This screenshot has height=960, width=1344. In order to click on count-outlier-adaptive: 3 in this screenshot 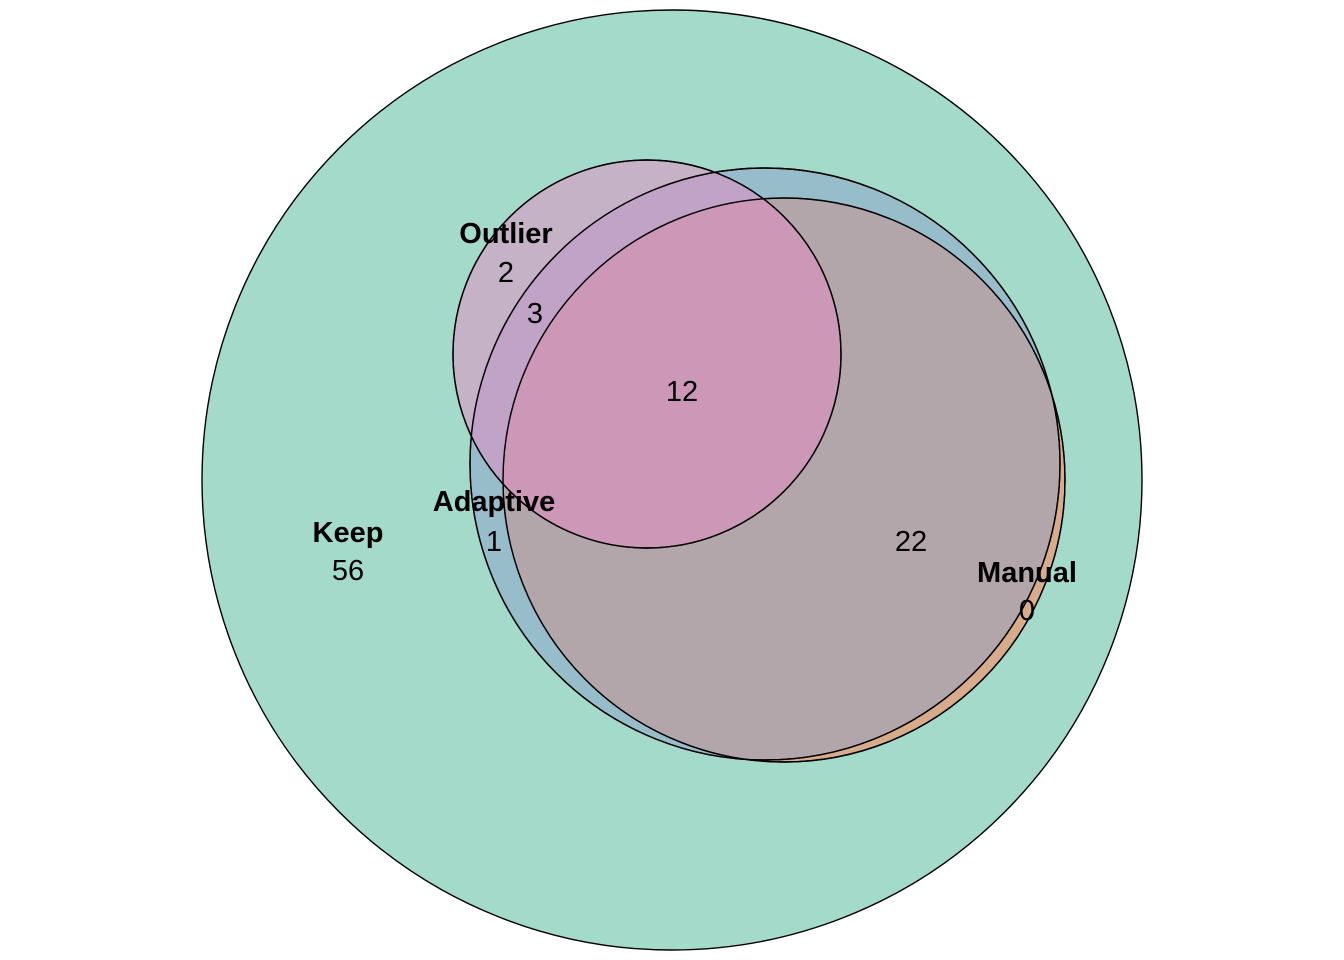, I will do `click(535, 314)`.